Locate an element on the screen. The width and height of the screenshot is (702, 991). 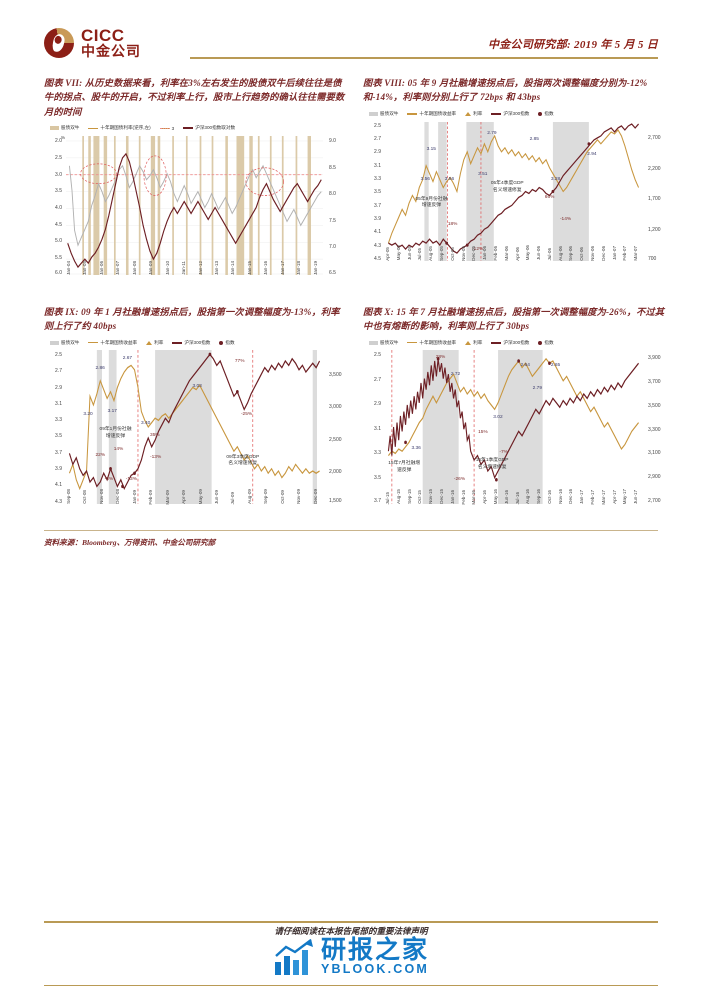
annotation-note: 05年9月份社融增速反弹 is located at coordinates (431, 202).